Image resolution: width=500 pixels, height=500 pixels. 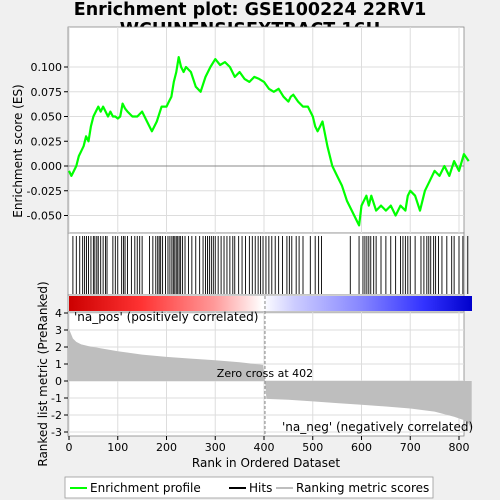 I want to click on x-tick-label: 100, so click(x=117, y=447).